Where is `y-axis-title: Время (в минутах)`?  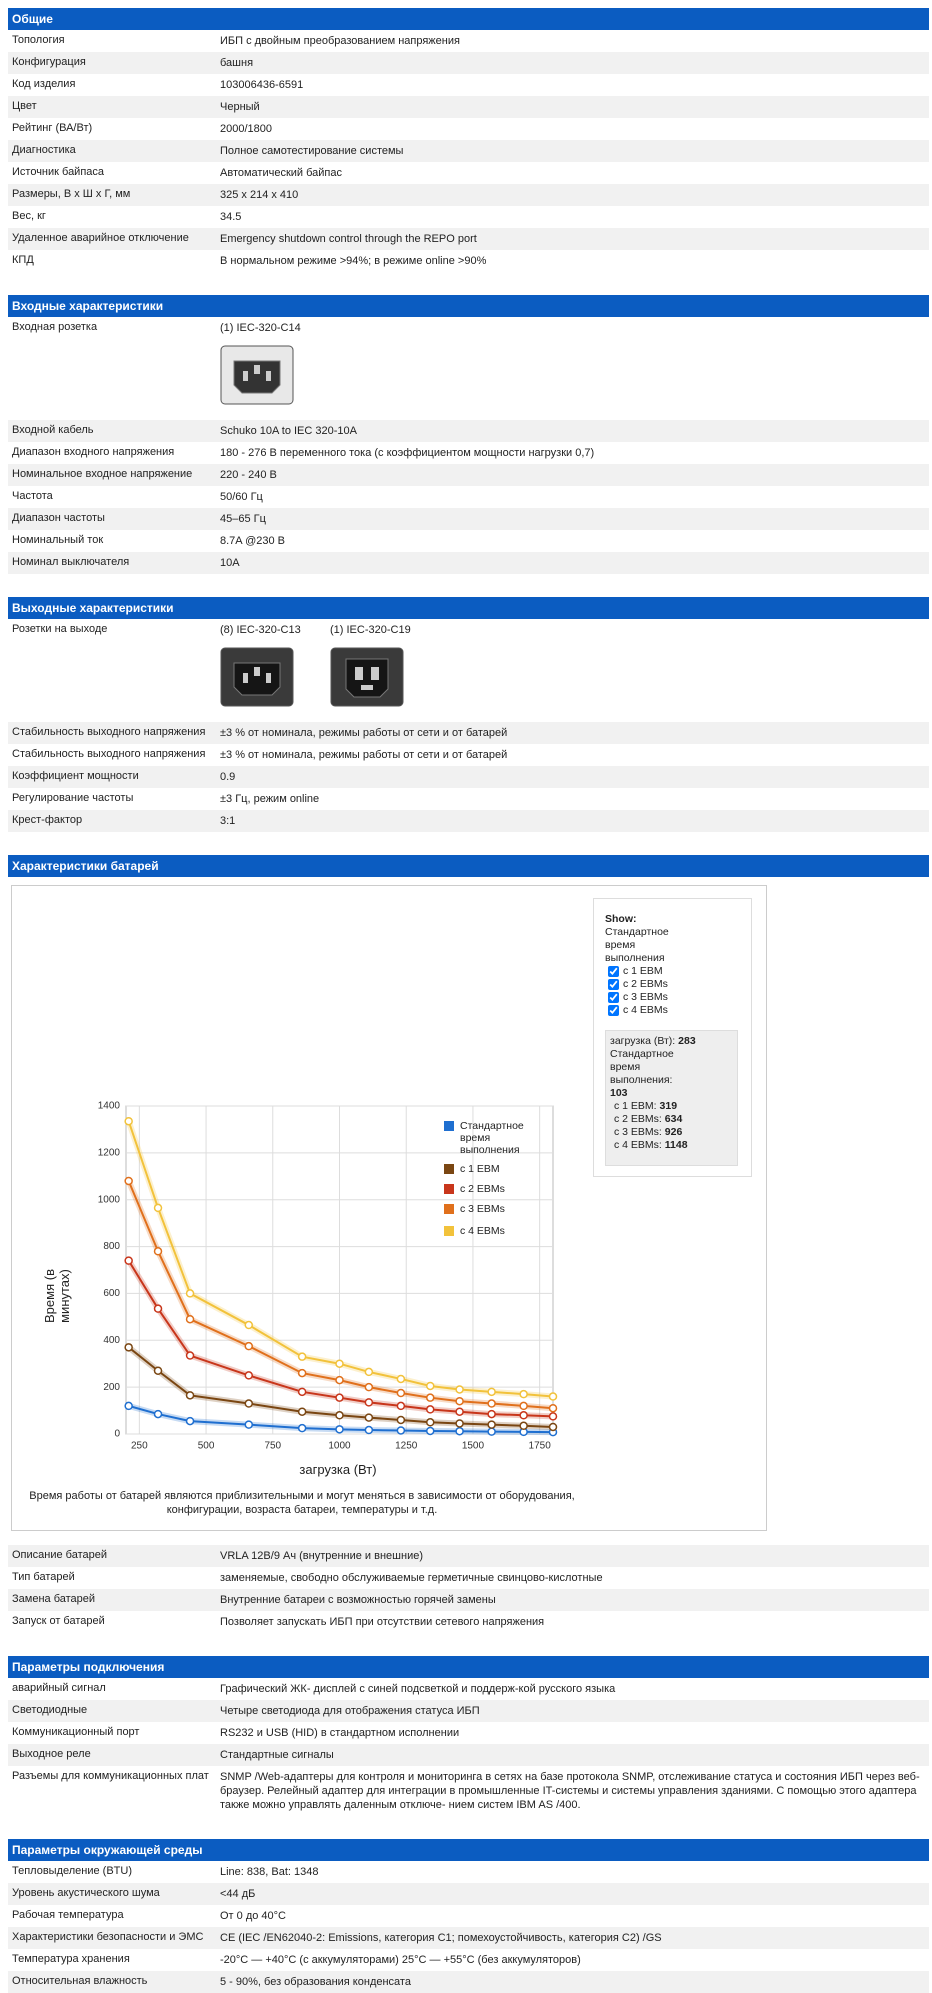 y-axis-title: Время (в минутах) is located at coordinates (57, 1296).